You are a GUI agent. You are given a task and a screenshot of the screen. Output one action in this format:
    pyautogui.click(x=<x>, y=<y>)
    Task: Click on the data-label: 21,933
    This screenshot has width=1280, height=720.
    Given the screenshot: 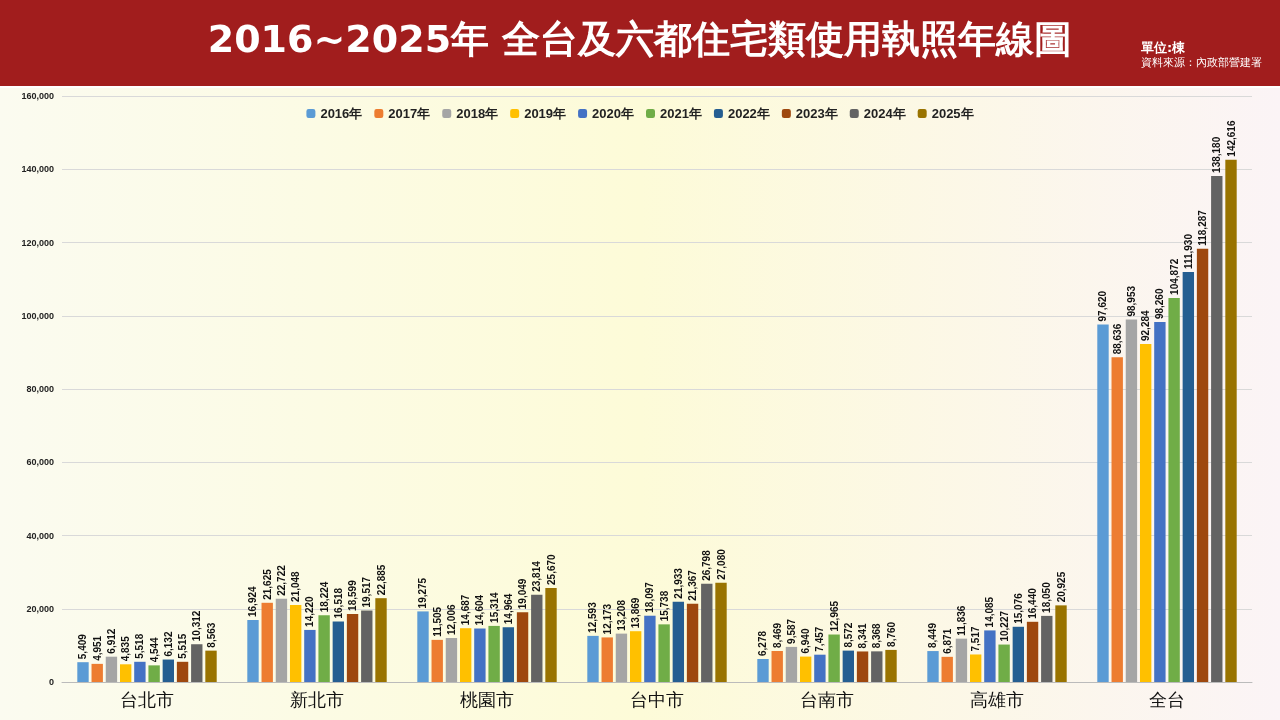 What is the action you would take?
    pyautogui.click(x=678, y=583)
    